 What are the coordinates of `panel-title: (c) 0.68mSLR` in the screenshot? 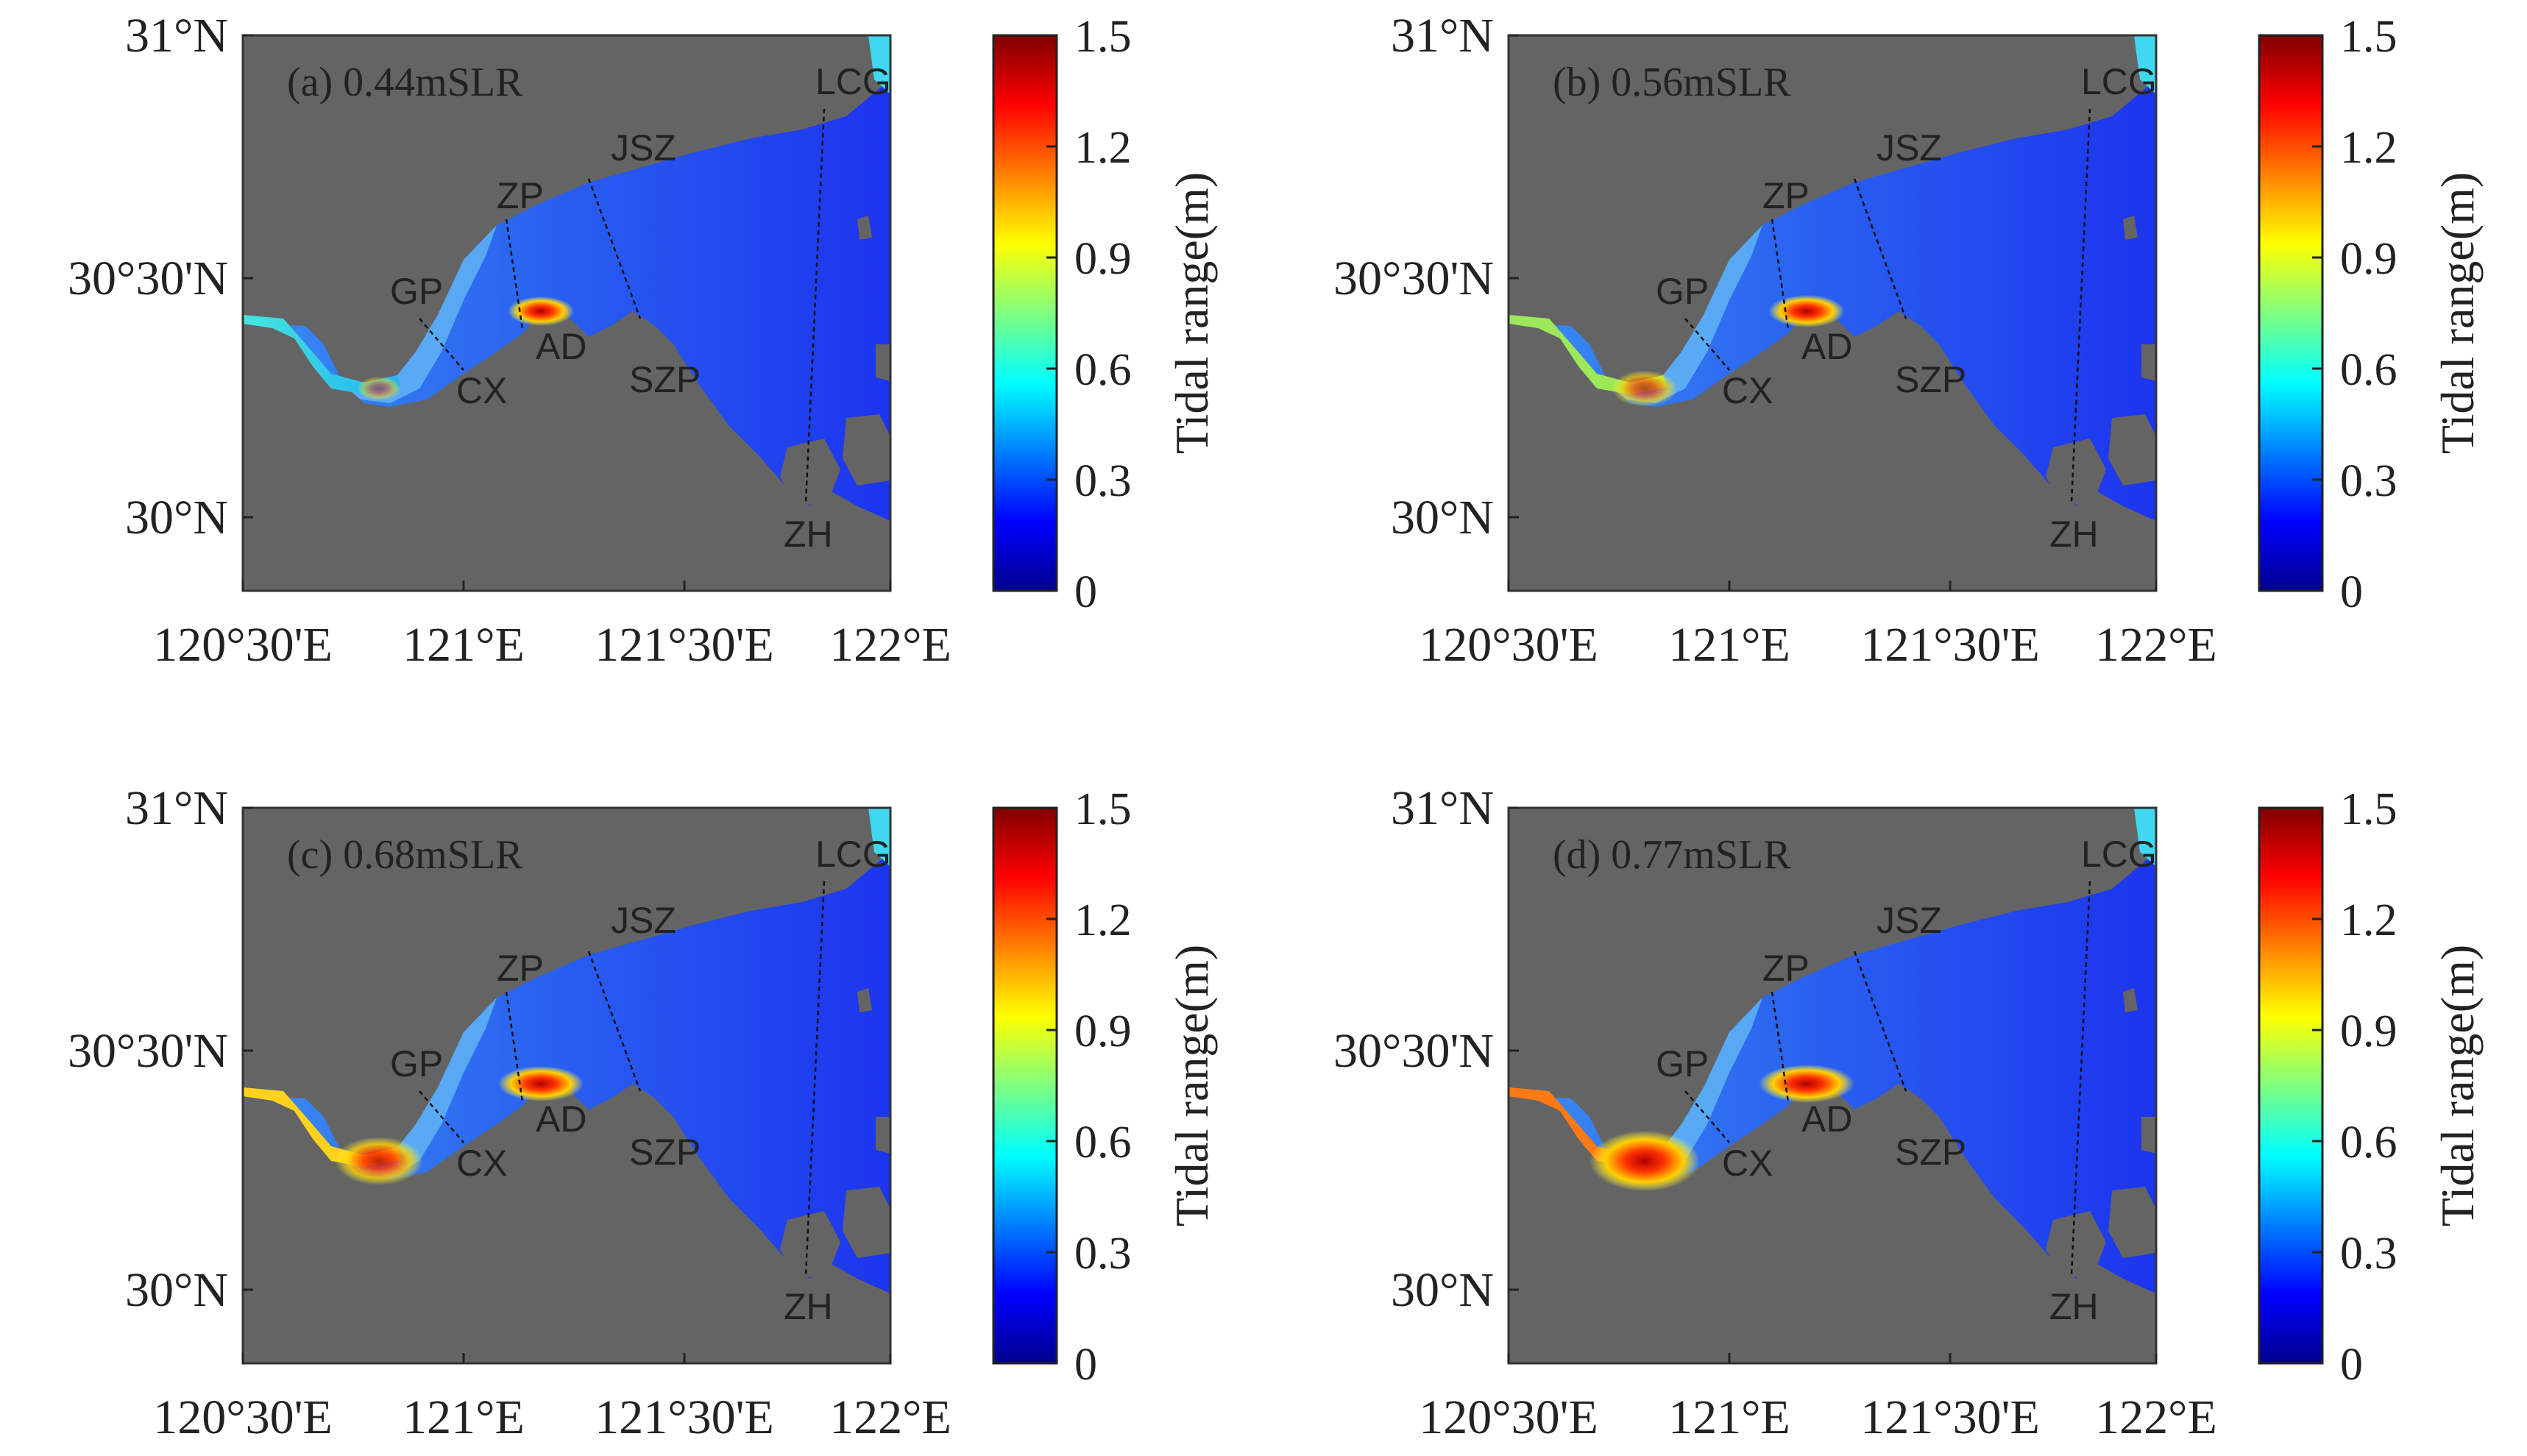 It's located at (405, 855).